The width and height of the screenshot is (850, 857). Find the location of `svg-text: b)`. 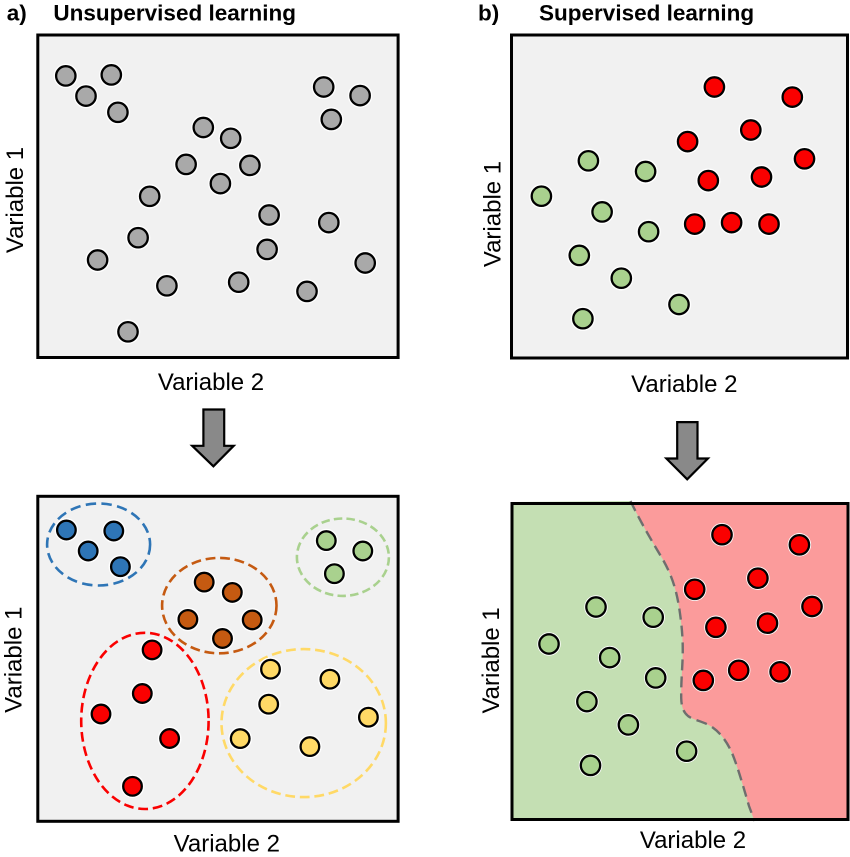

svg-text: b) is located at coordinates (488, 12).